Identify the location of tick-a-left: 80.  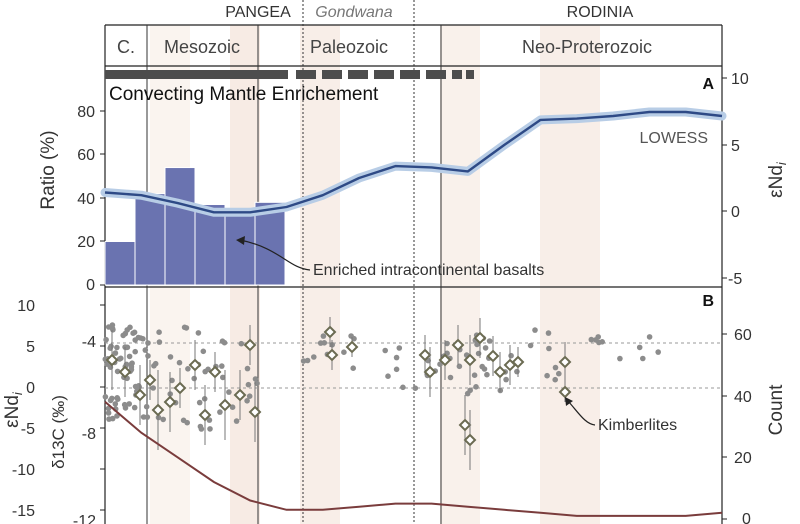
(86, 112).